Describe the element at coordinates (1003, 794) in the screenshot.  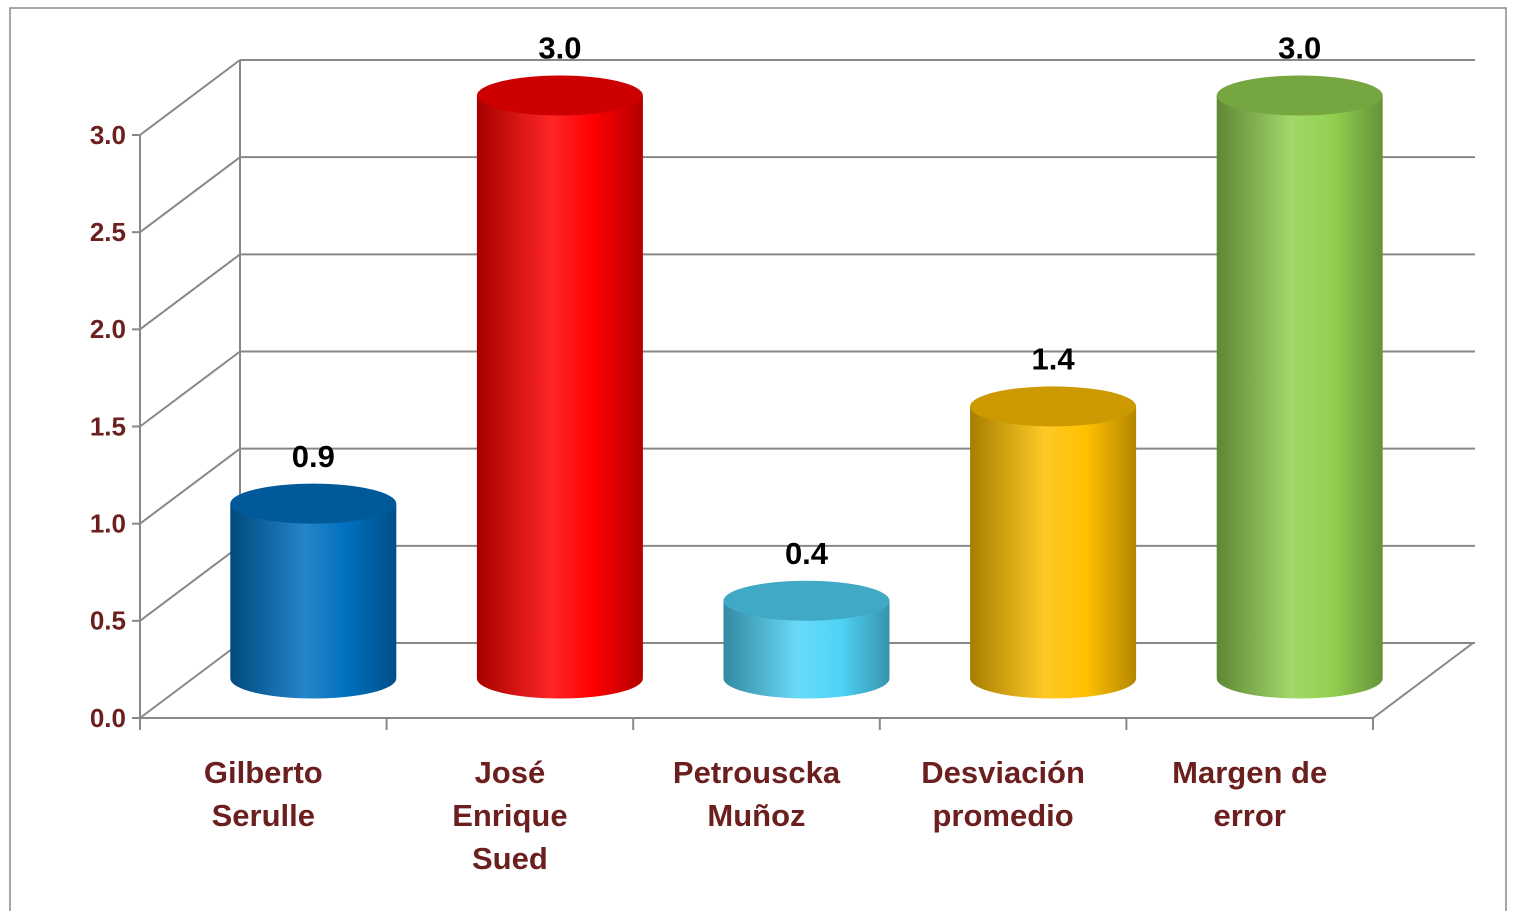
I see `x-tick-label: Desviación promedio` at that location.